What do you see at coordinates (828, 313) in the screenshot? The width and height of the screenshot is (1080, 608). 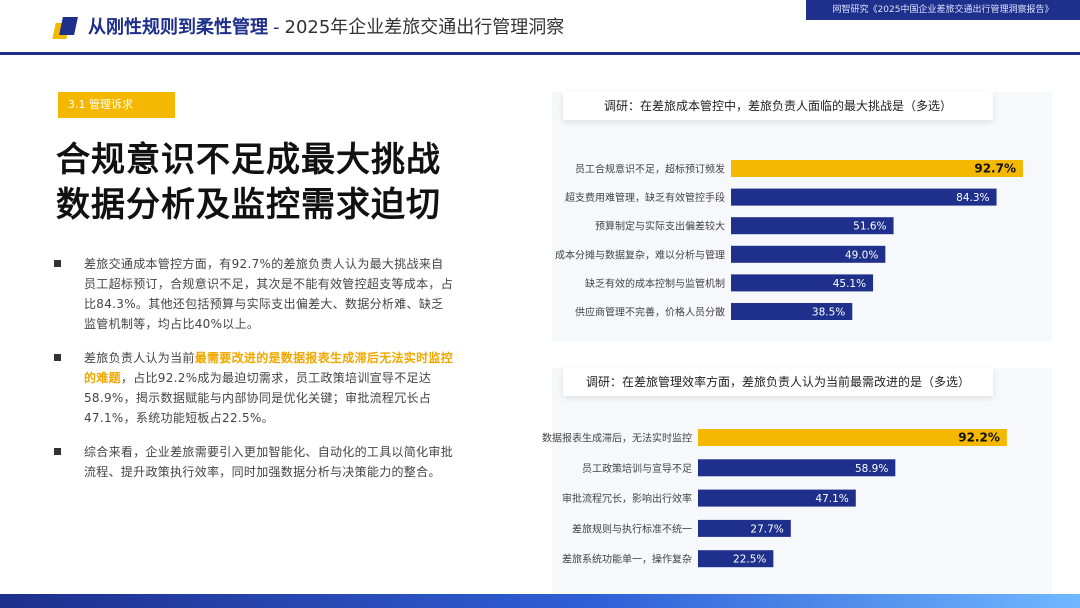 I see `chart-1-value-label: 38.5%` at bounding box center [828, 313].